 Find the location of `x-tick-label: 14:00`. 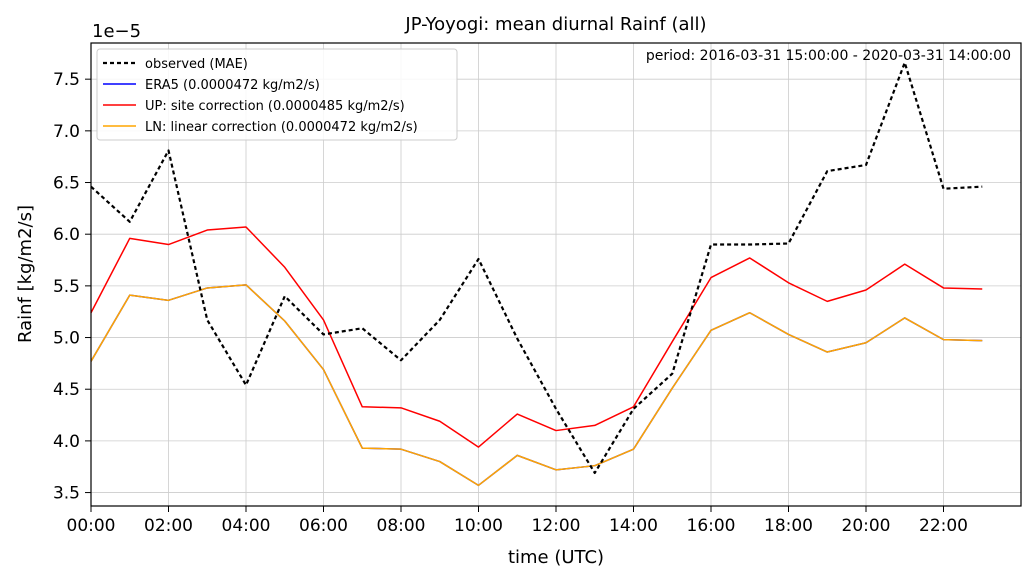

x-tick-label: 14:00 is located at coordinates (633, 526).